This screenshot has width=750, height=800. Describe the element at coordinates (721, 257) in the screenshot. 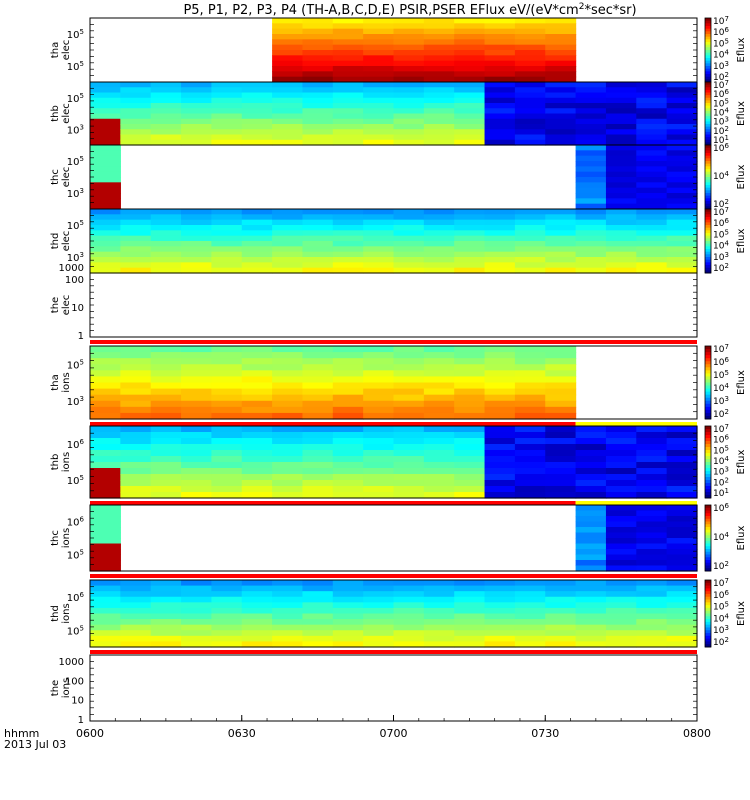

I see `colorbar-tick-label: 103` at that location.